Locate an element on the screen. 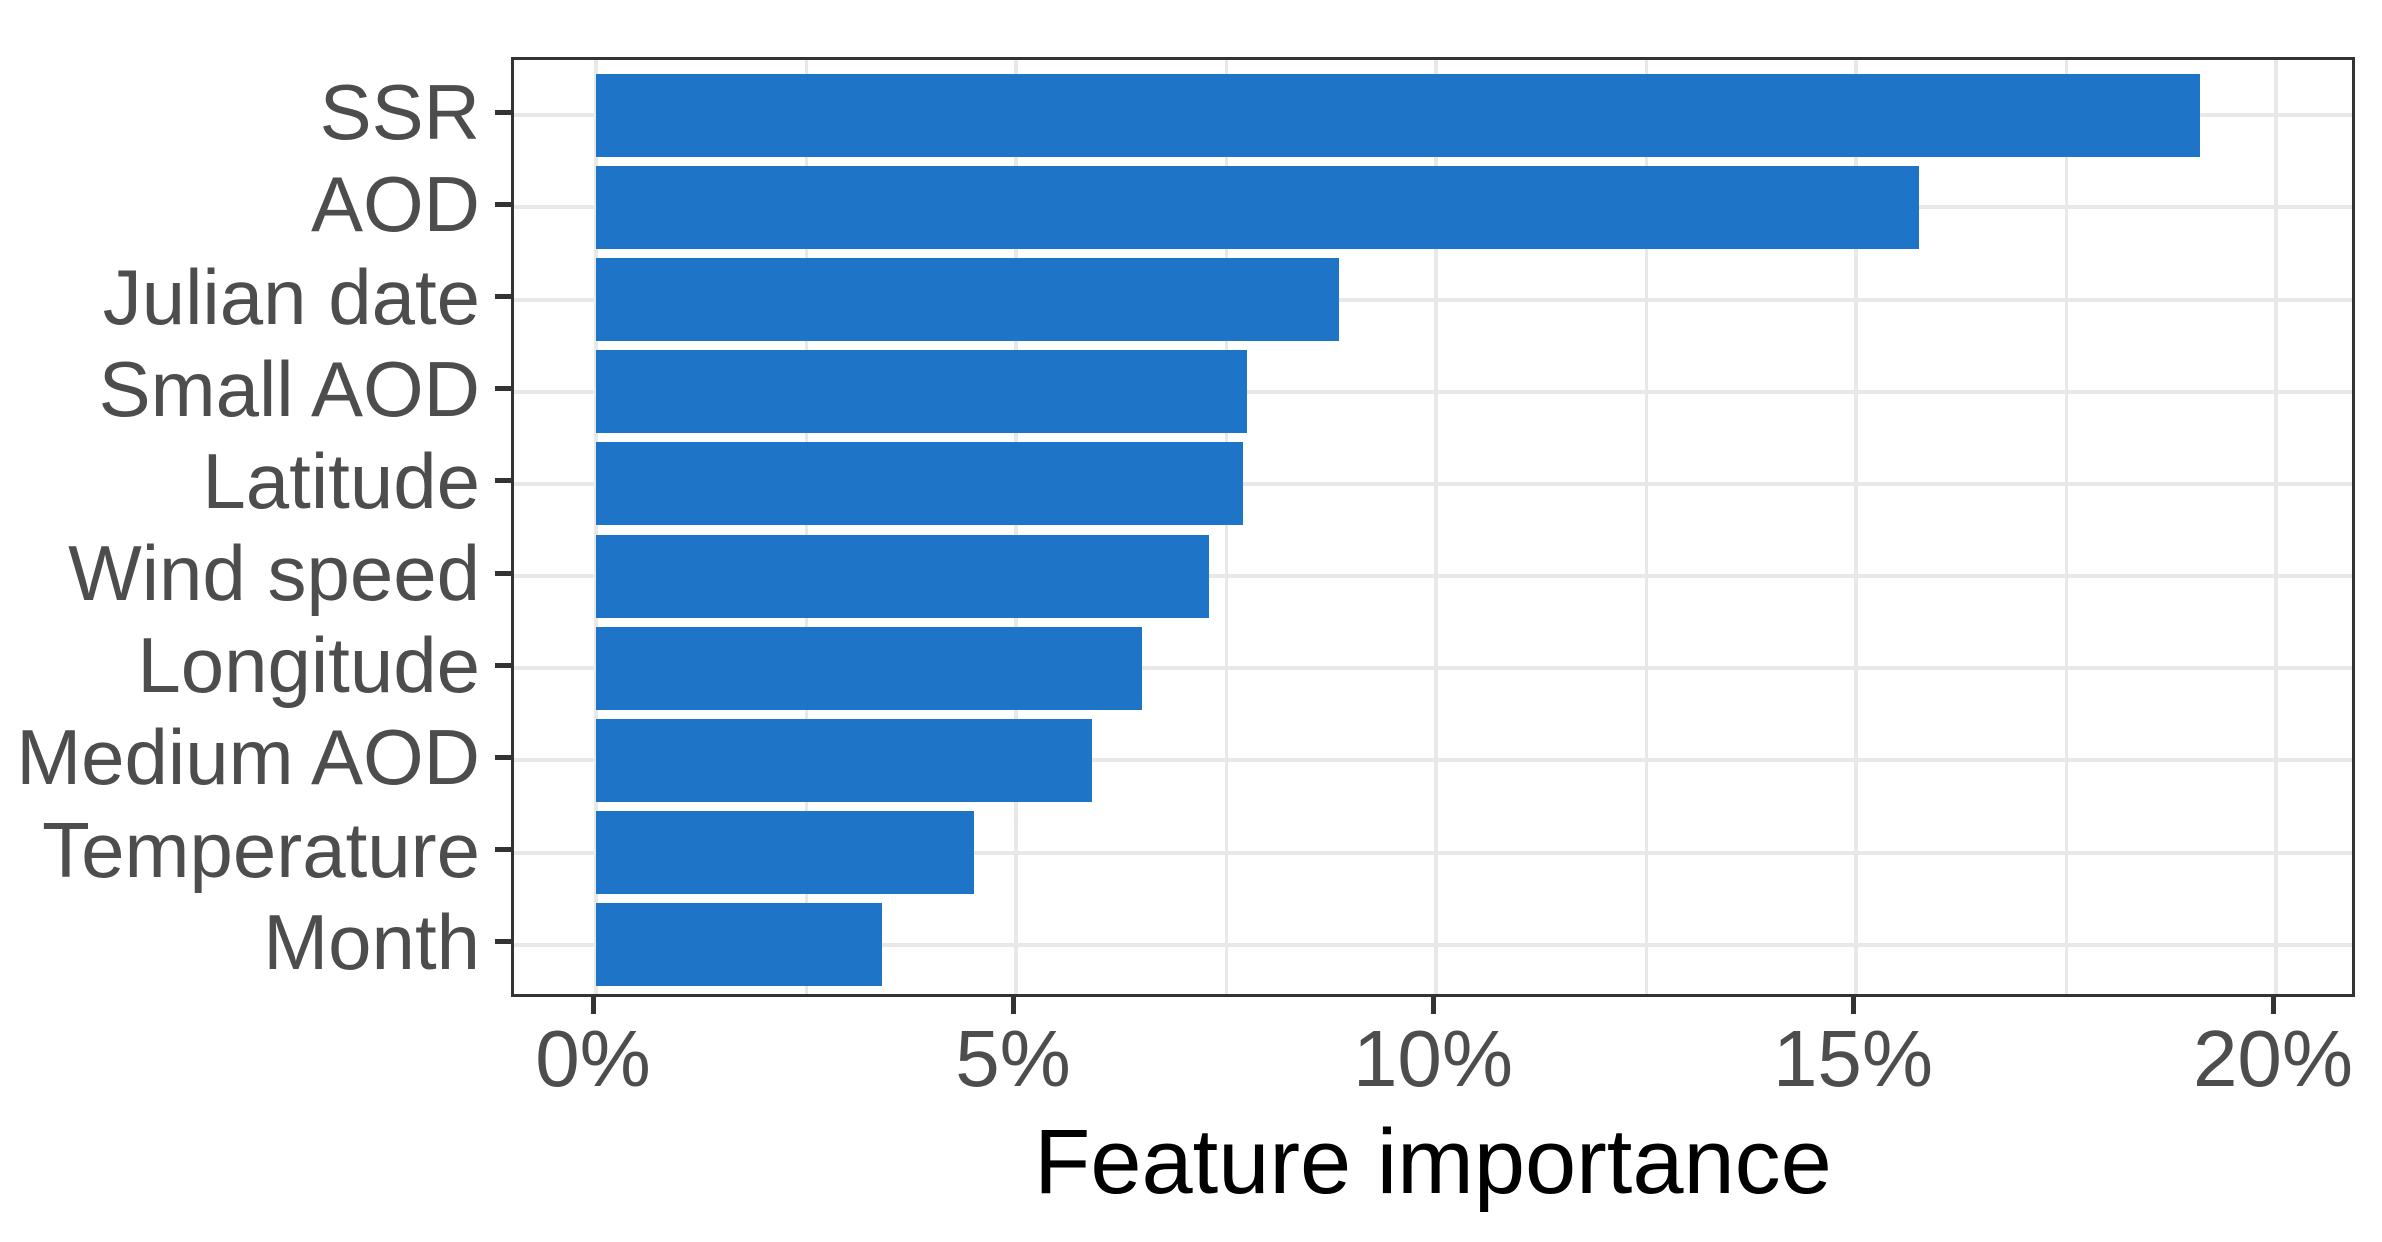  y-axis-label: Julian date is located at coordinates (291, 296).